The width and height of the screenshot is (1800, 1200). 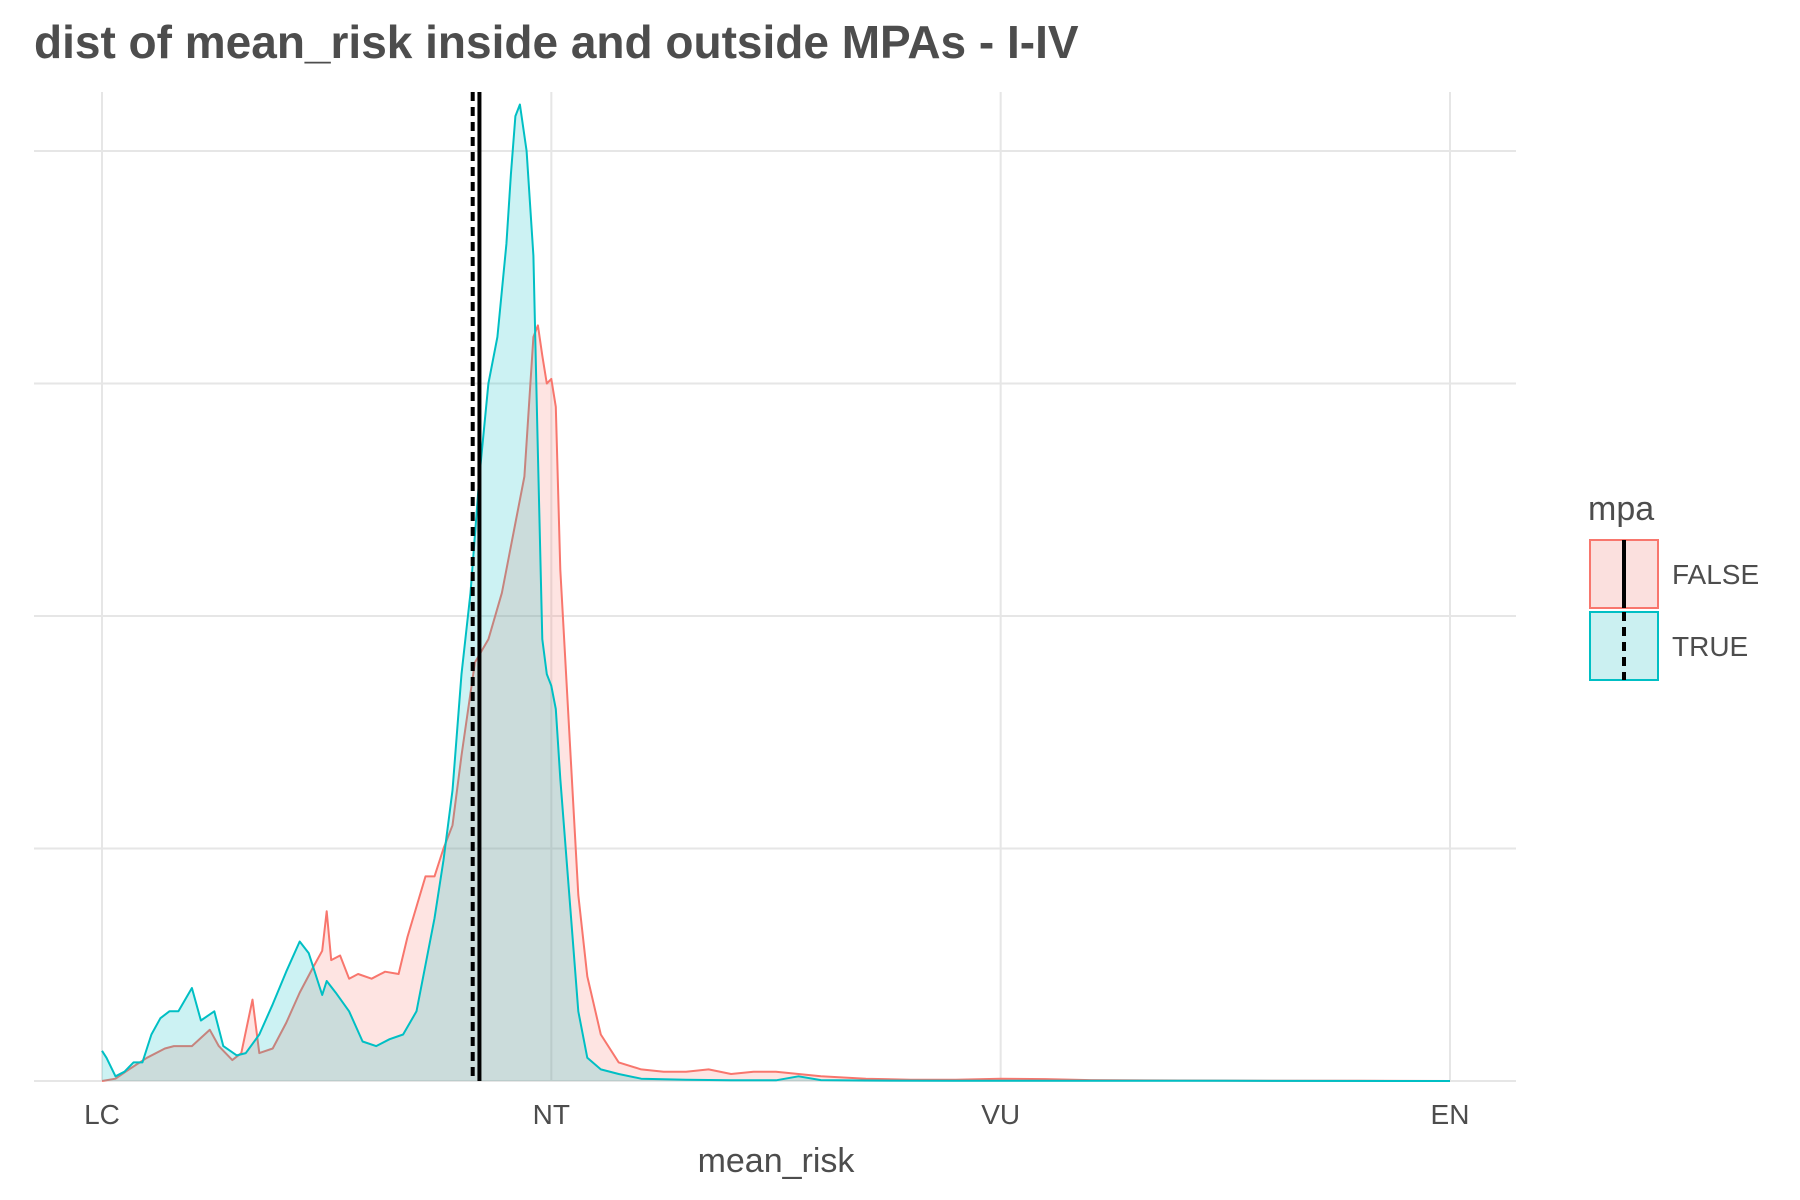 I want to click on legend-items: FALSE TRUE, so click(x=1674, y=610).